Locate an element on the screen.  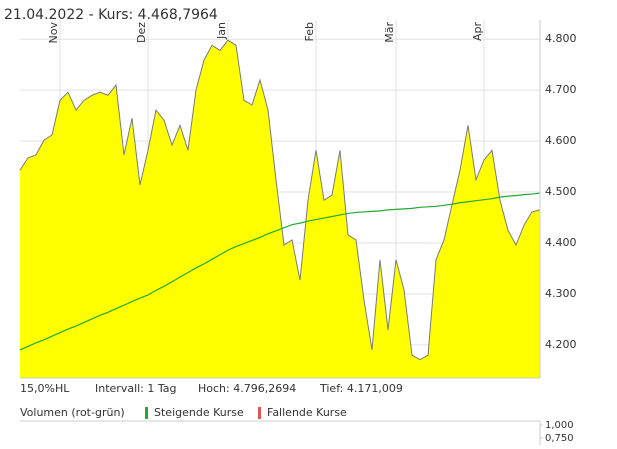
x-tick-label: Feb is located at coordinates (309, 31).